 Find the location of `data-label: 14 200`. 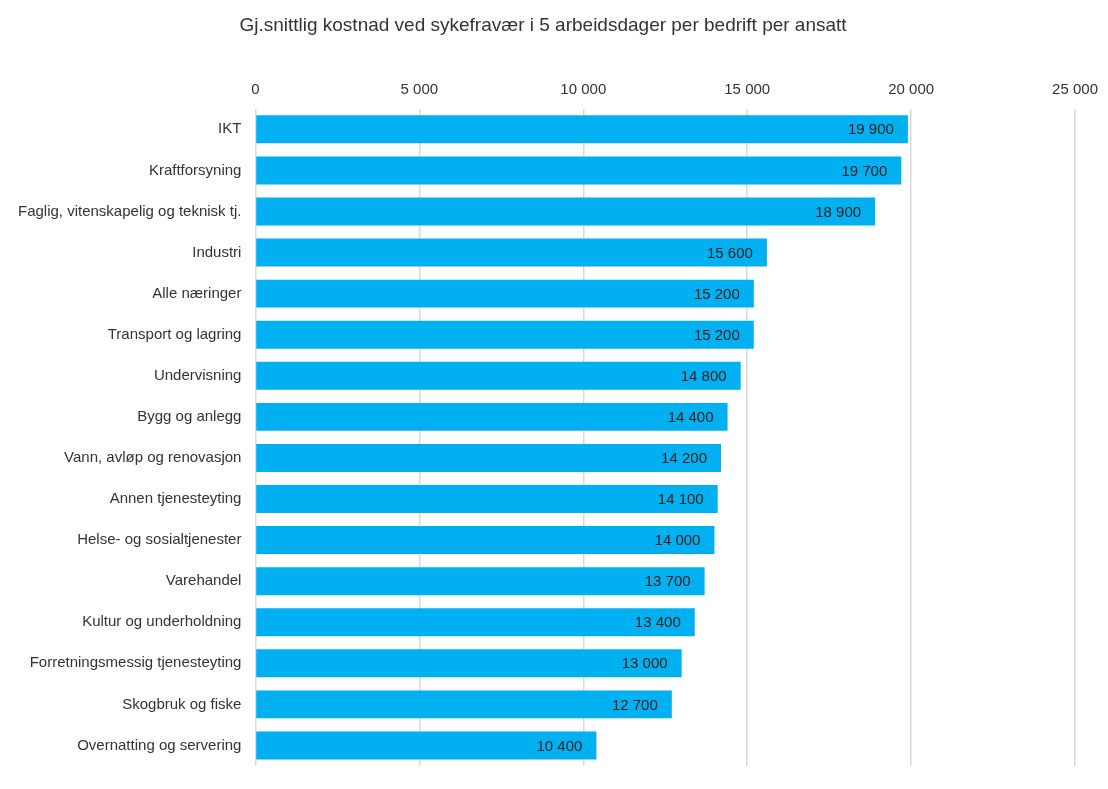

data-label: 14 200 is located at coordinates (684, 458).